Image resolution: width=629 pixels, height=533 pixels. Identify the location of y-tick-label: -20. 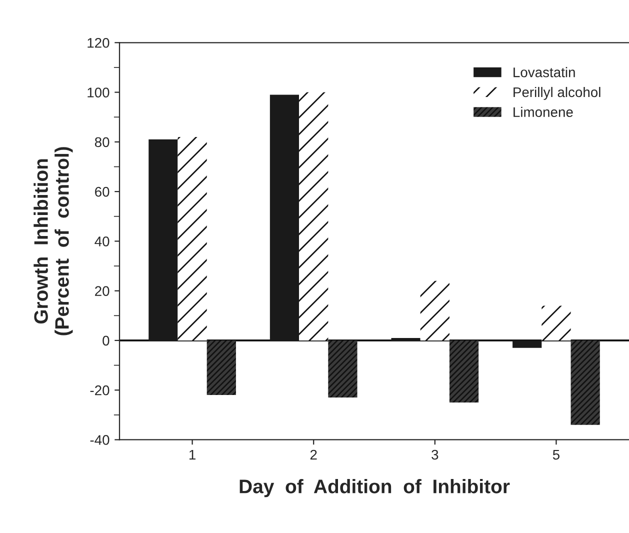
(100, 390).